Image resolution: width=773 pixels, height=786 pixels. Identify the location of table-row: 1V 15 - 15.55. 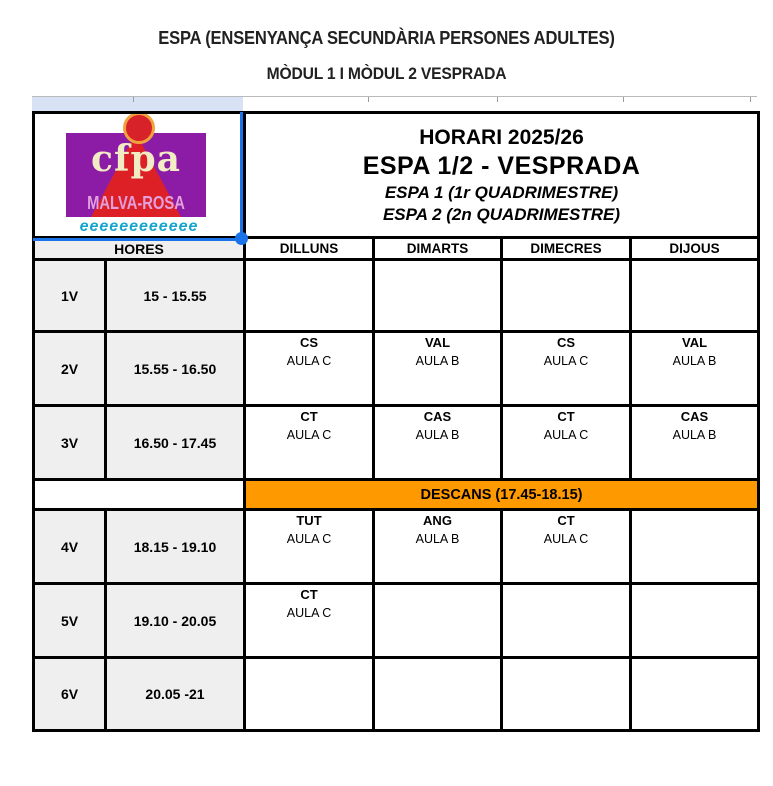
(396, 295).